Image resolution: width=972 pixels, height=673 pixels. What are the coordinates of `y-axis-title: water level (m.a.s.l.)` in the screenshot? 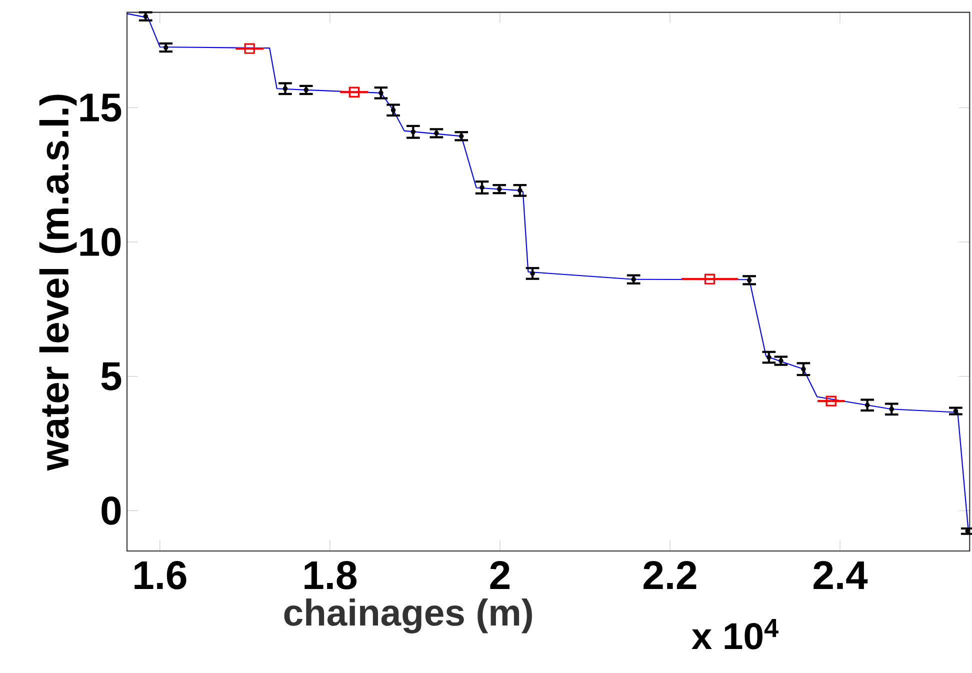 It's located at (58, 282).